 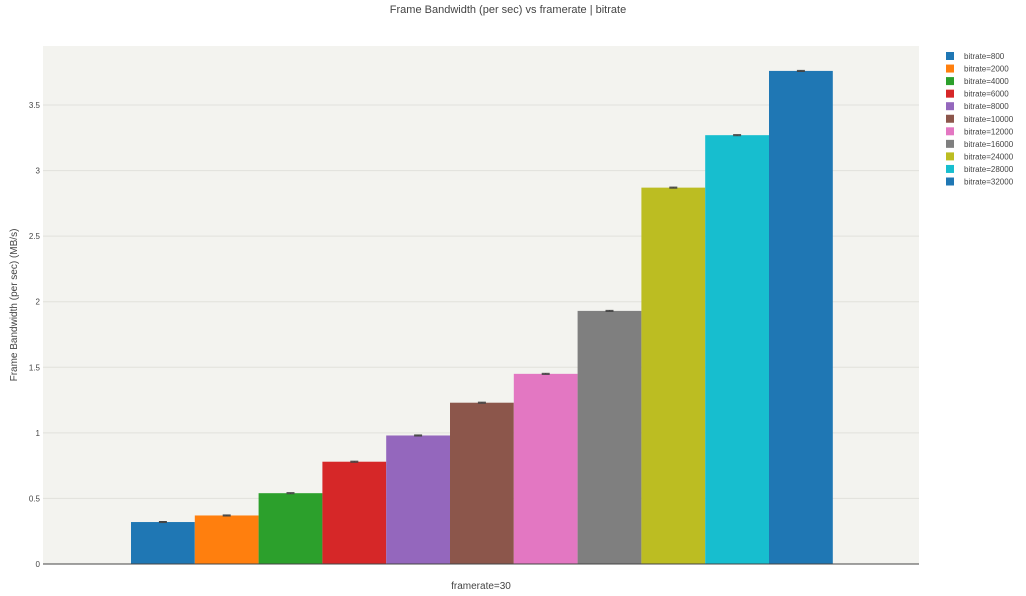 I want to click on legend-item: bitrate=2000, so click(x=977, y=69).